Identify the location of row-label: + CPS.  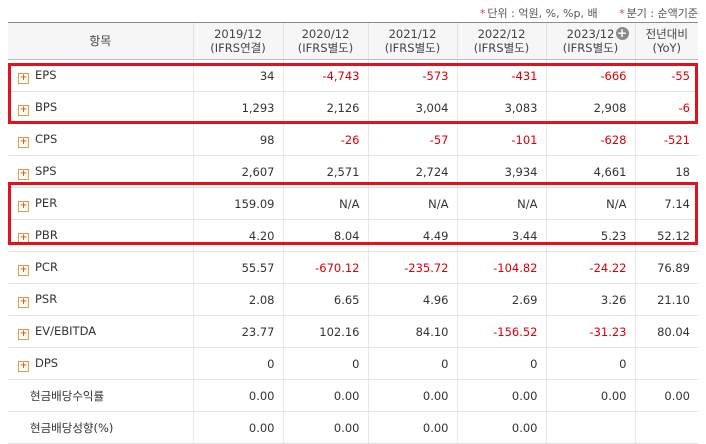
(100, 139).